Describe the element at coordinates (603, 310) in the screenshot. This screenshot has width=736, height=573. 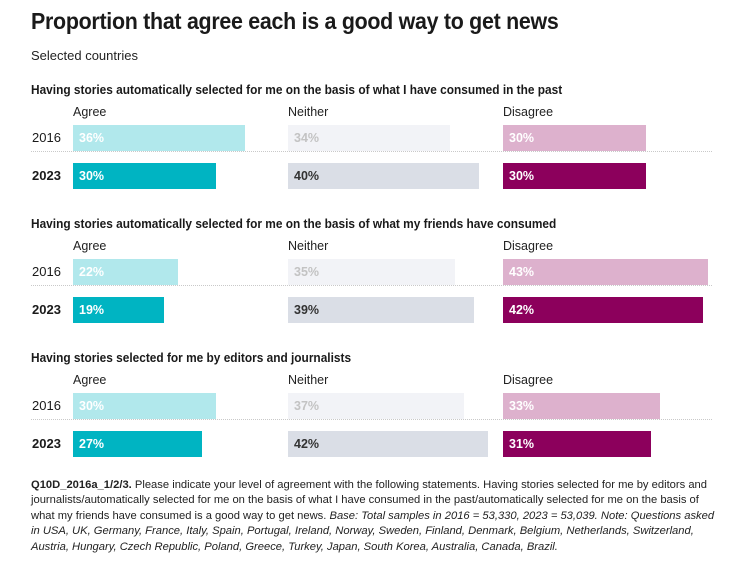
I see `bar-disagree-2023: 42%` at that location.